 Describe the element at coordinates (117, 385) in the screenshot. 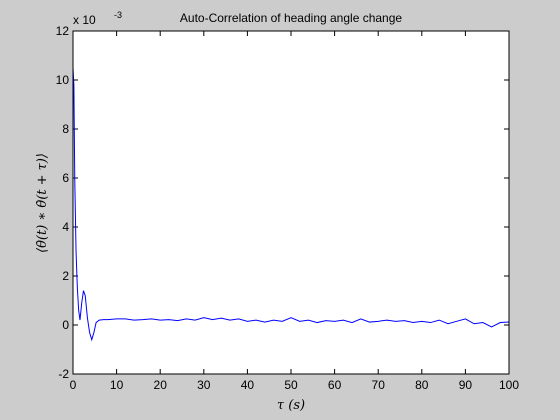

I see `x-tick-label: 10` at that location.